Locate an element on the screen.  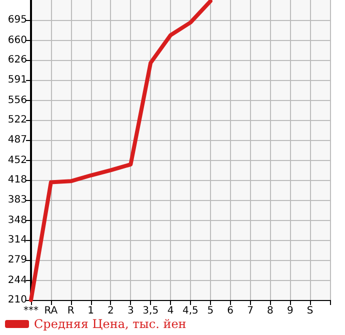
y-tick-label: 418 is located at coordinates (17, 180).